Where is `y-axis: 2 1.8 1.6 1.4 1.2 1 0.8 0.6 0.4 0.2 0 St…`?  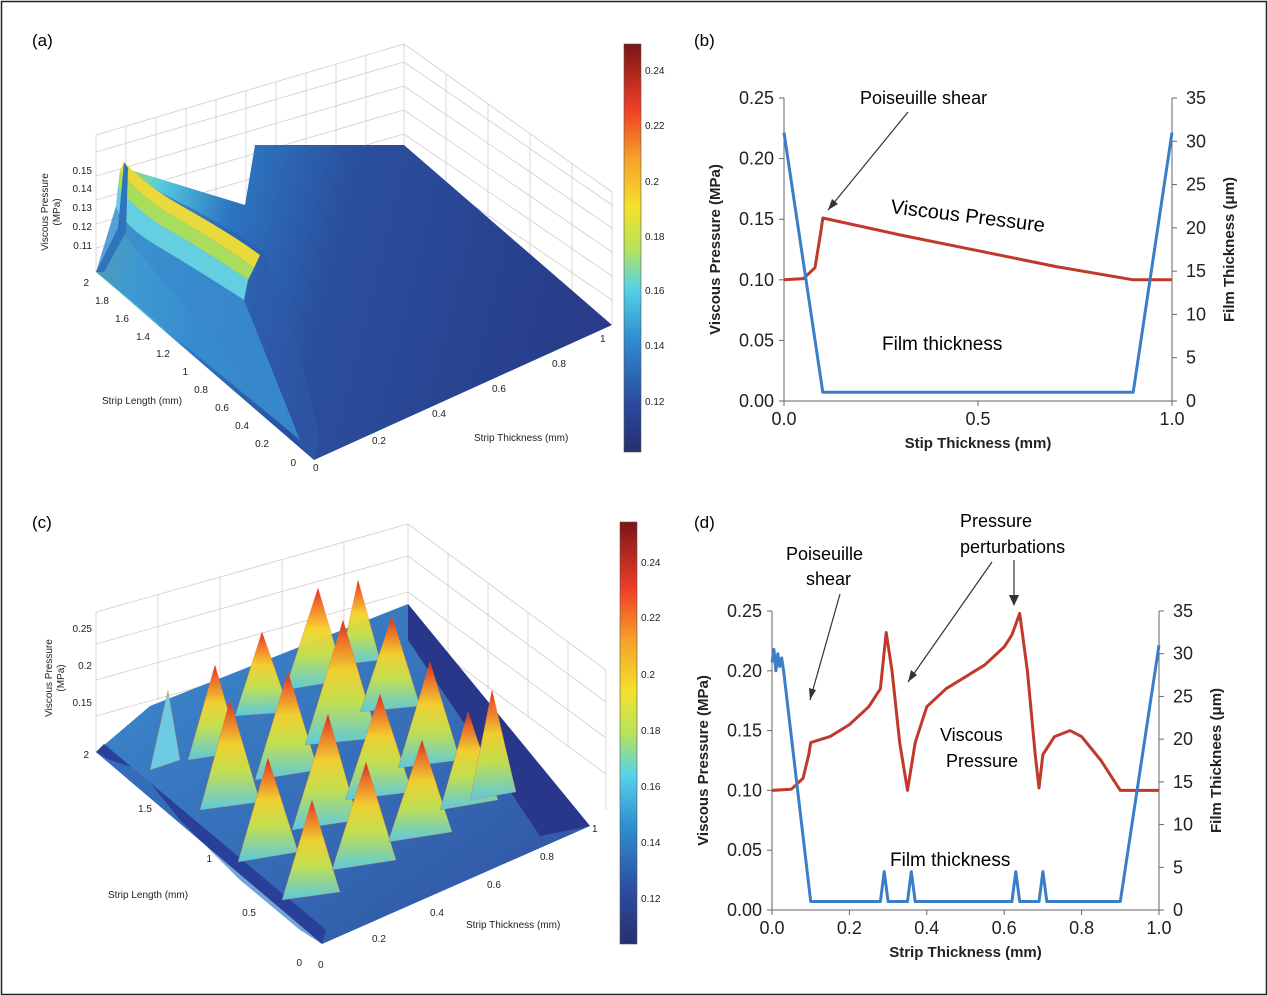
y-axis: 2 1.8 1.6 1.4 1.2 1 0.8 0.6 0.4 0.2 0 St… is located at coordinates (189, 373).